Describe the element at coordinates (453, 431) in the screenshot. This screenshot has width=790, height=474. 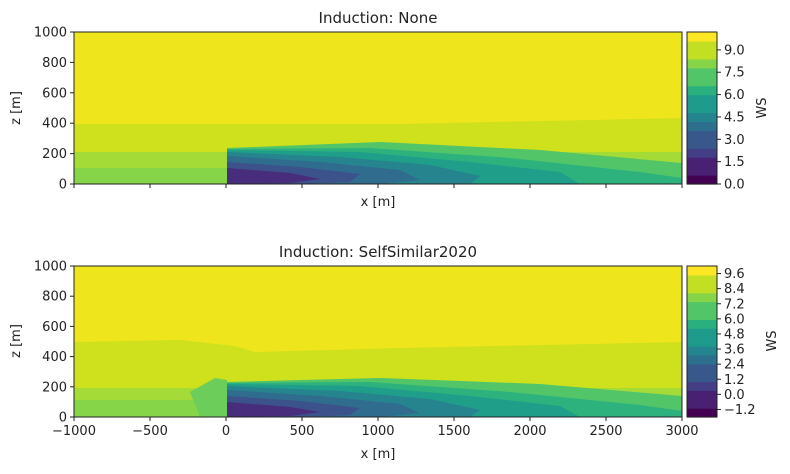
I see `x-tick-label: 1500` at that location.